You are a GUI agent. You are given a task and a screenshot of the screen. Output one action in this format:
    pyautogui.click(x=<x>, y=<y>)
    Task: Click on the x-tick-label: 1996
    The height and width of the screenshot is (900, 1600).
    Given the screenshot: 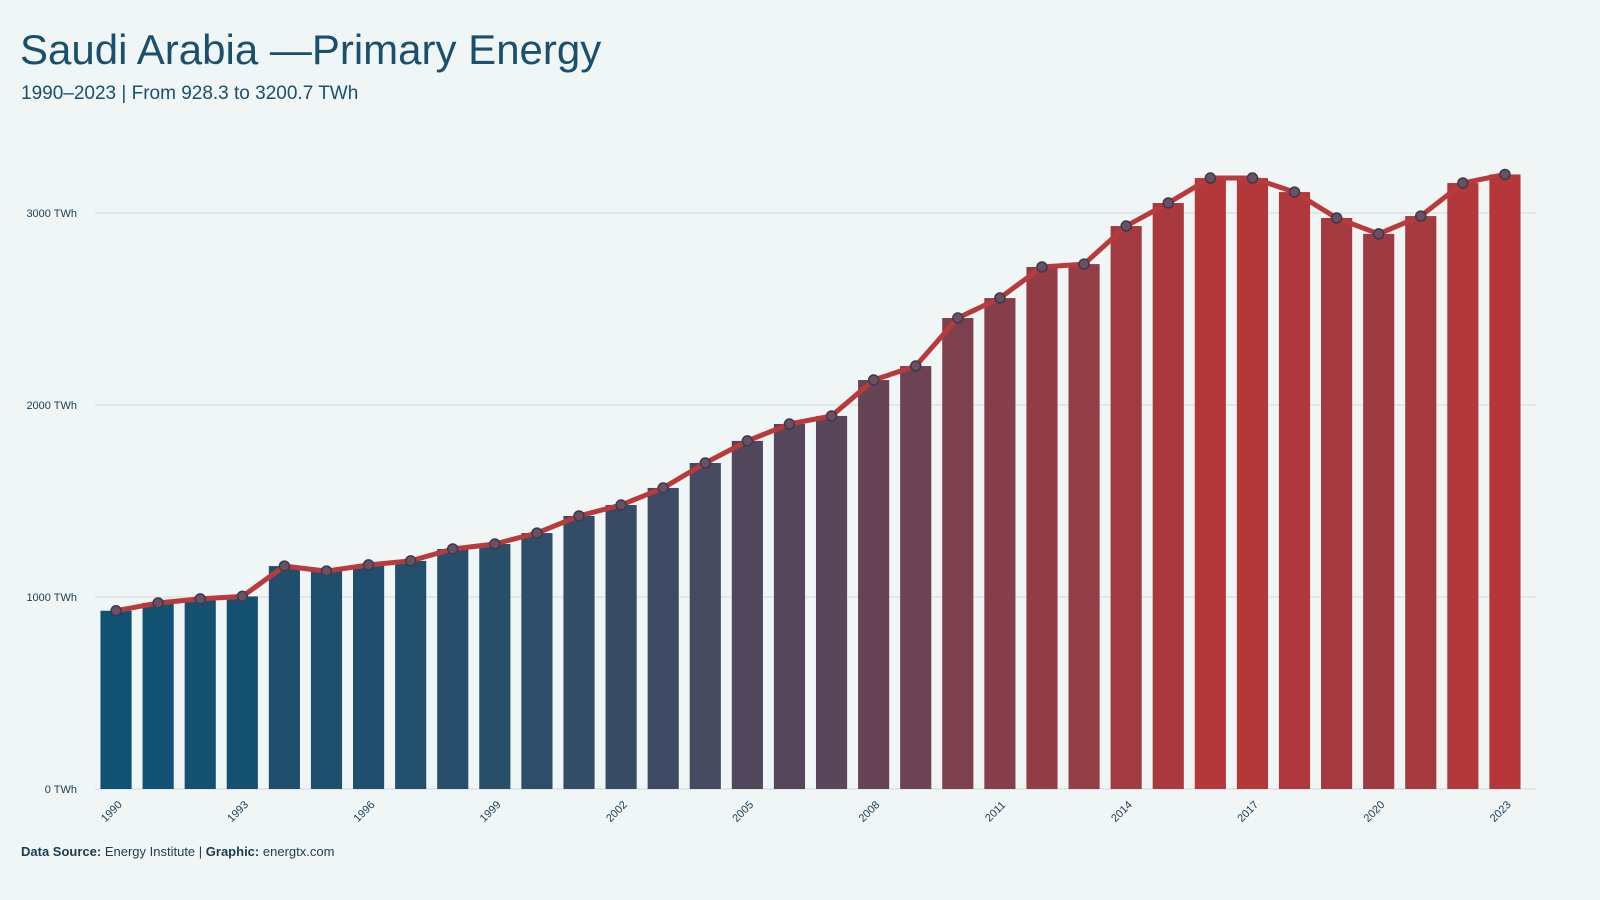 What is the action you would take?
    pyautogui.click(x=365, y=812)
    